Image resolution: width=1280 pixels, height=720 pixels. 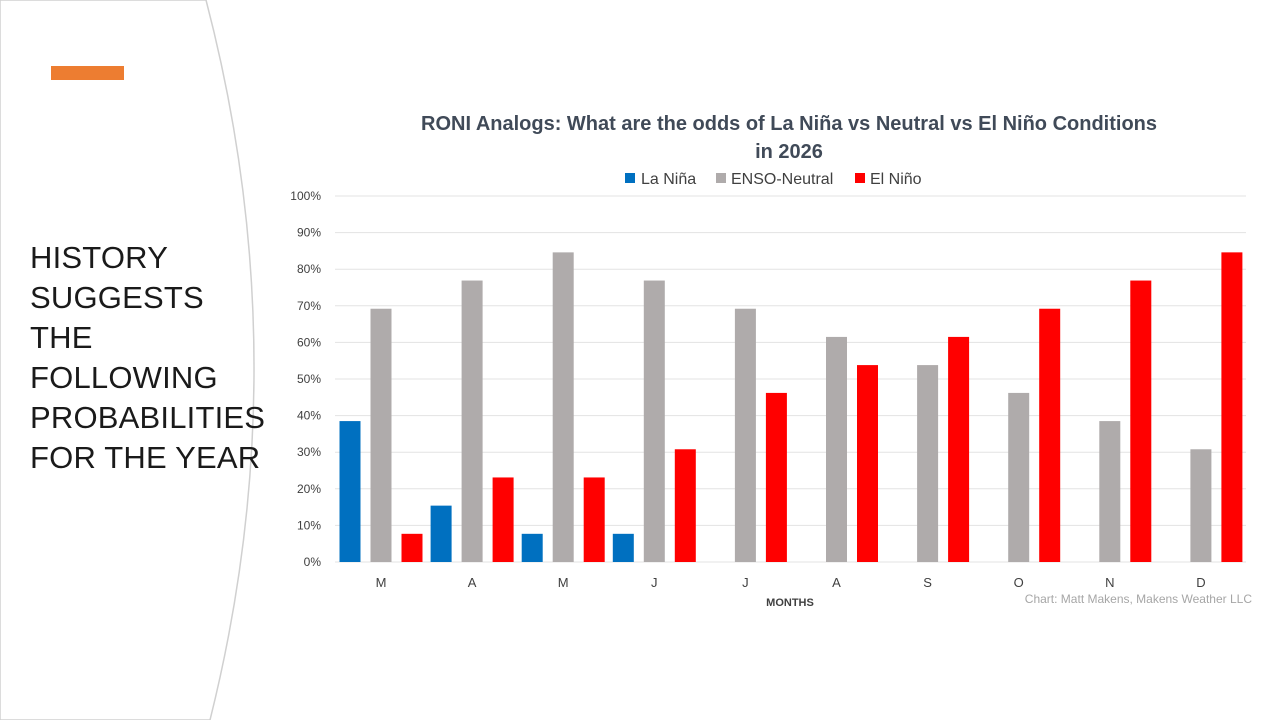 I want to click on legend-label-el-nino: El Niño, so click(x=896, y=179).